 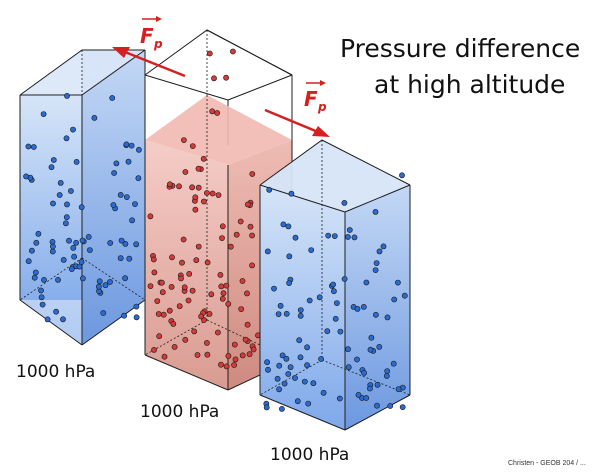 I want to click on pressure-label-left: 1000 hPa, so click(x=56, y=372).